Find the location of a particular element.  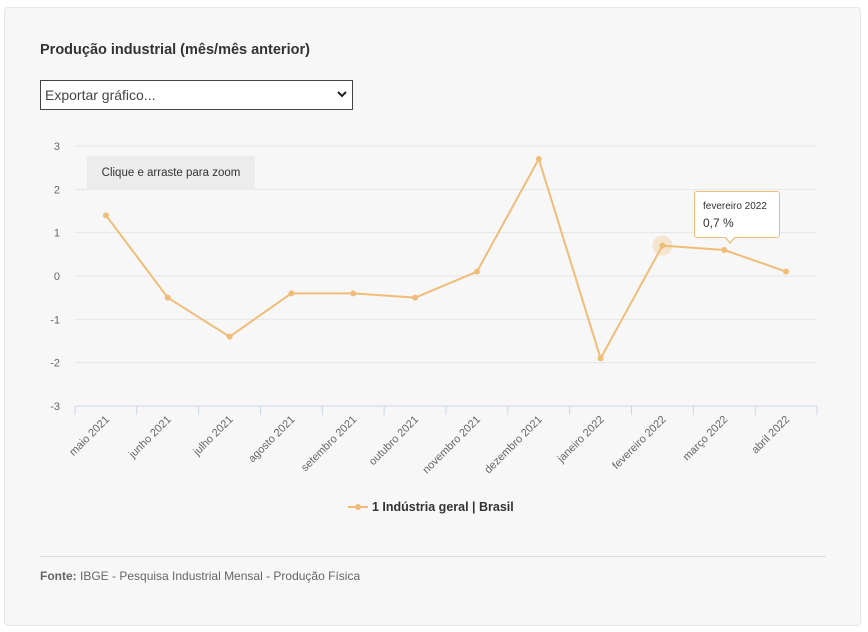

tooltip-date: fevereiro 2022 is located at coordinates (735, 206).